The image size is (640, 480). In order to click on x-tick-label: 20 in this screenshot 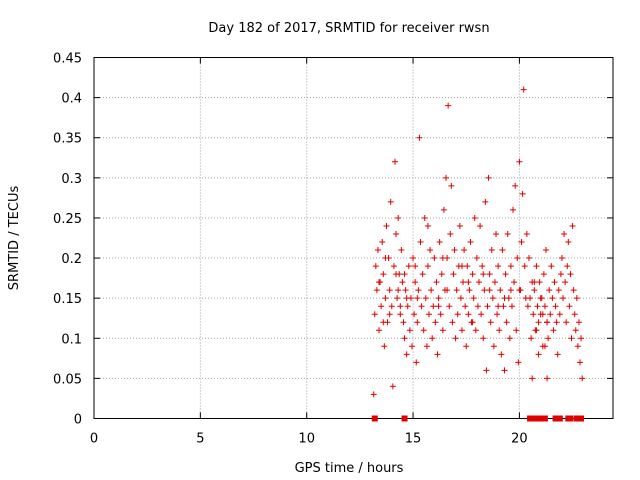, I will do `click(519, 439)`.